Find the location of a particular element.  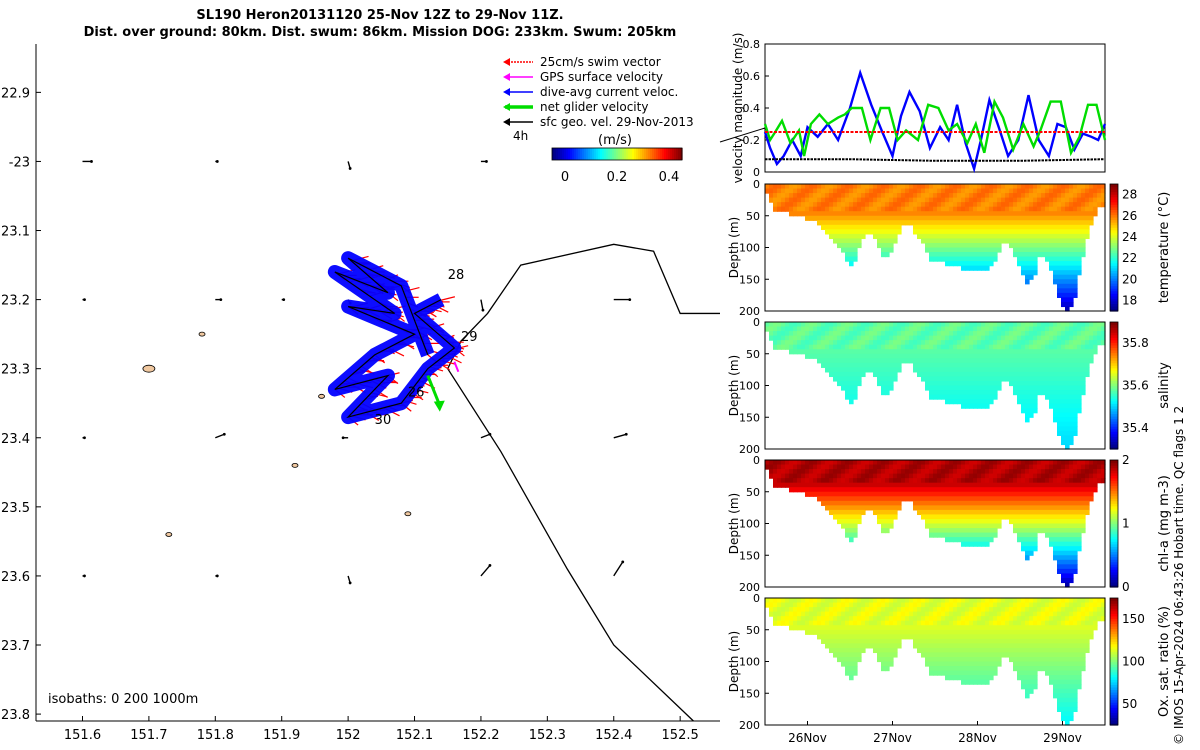

depth-axis-label: Depth (m) is located at coordinates (734, 247).